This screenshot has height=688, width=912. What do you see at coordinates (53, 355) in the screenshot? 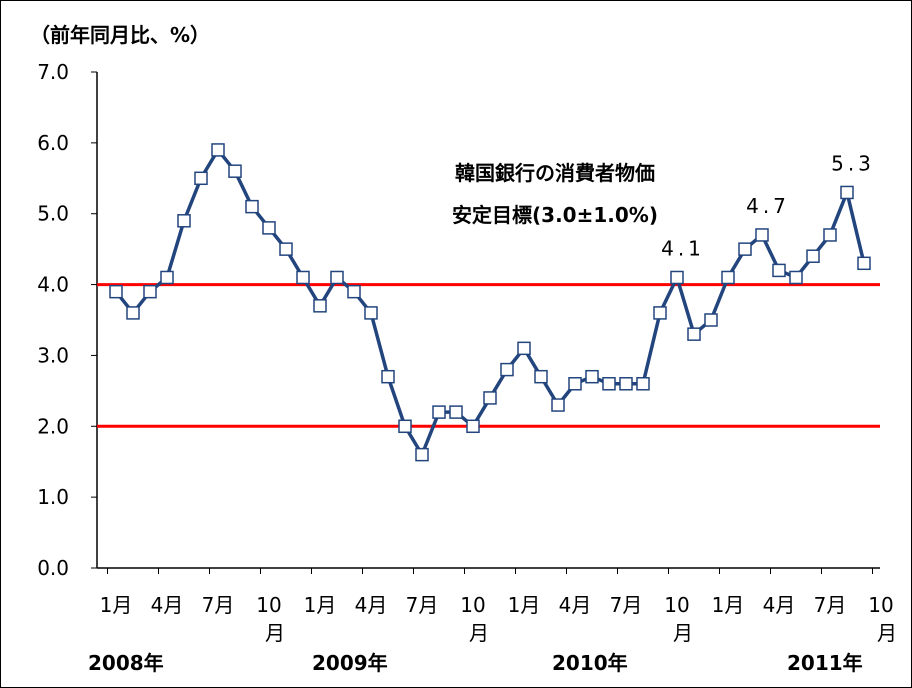
I see `y-tick-label: 3.0` at bounding box center [53, 355].